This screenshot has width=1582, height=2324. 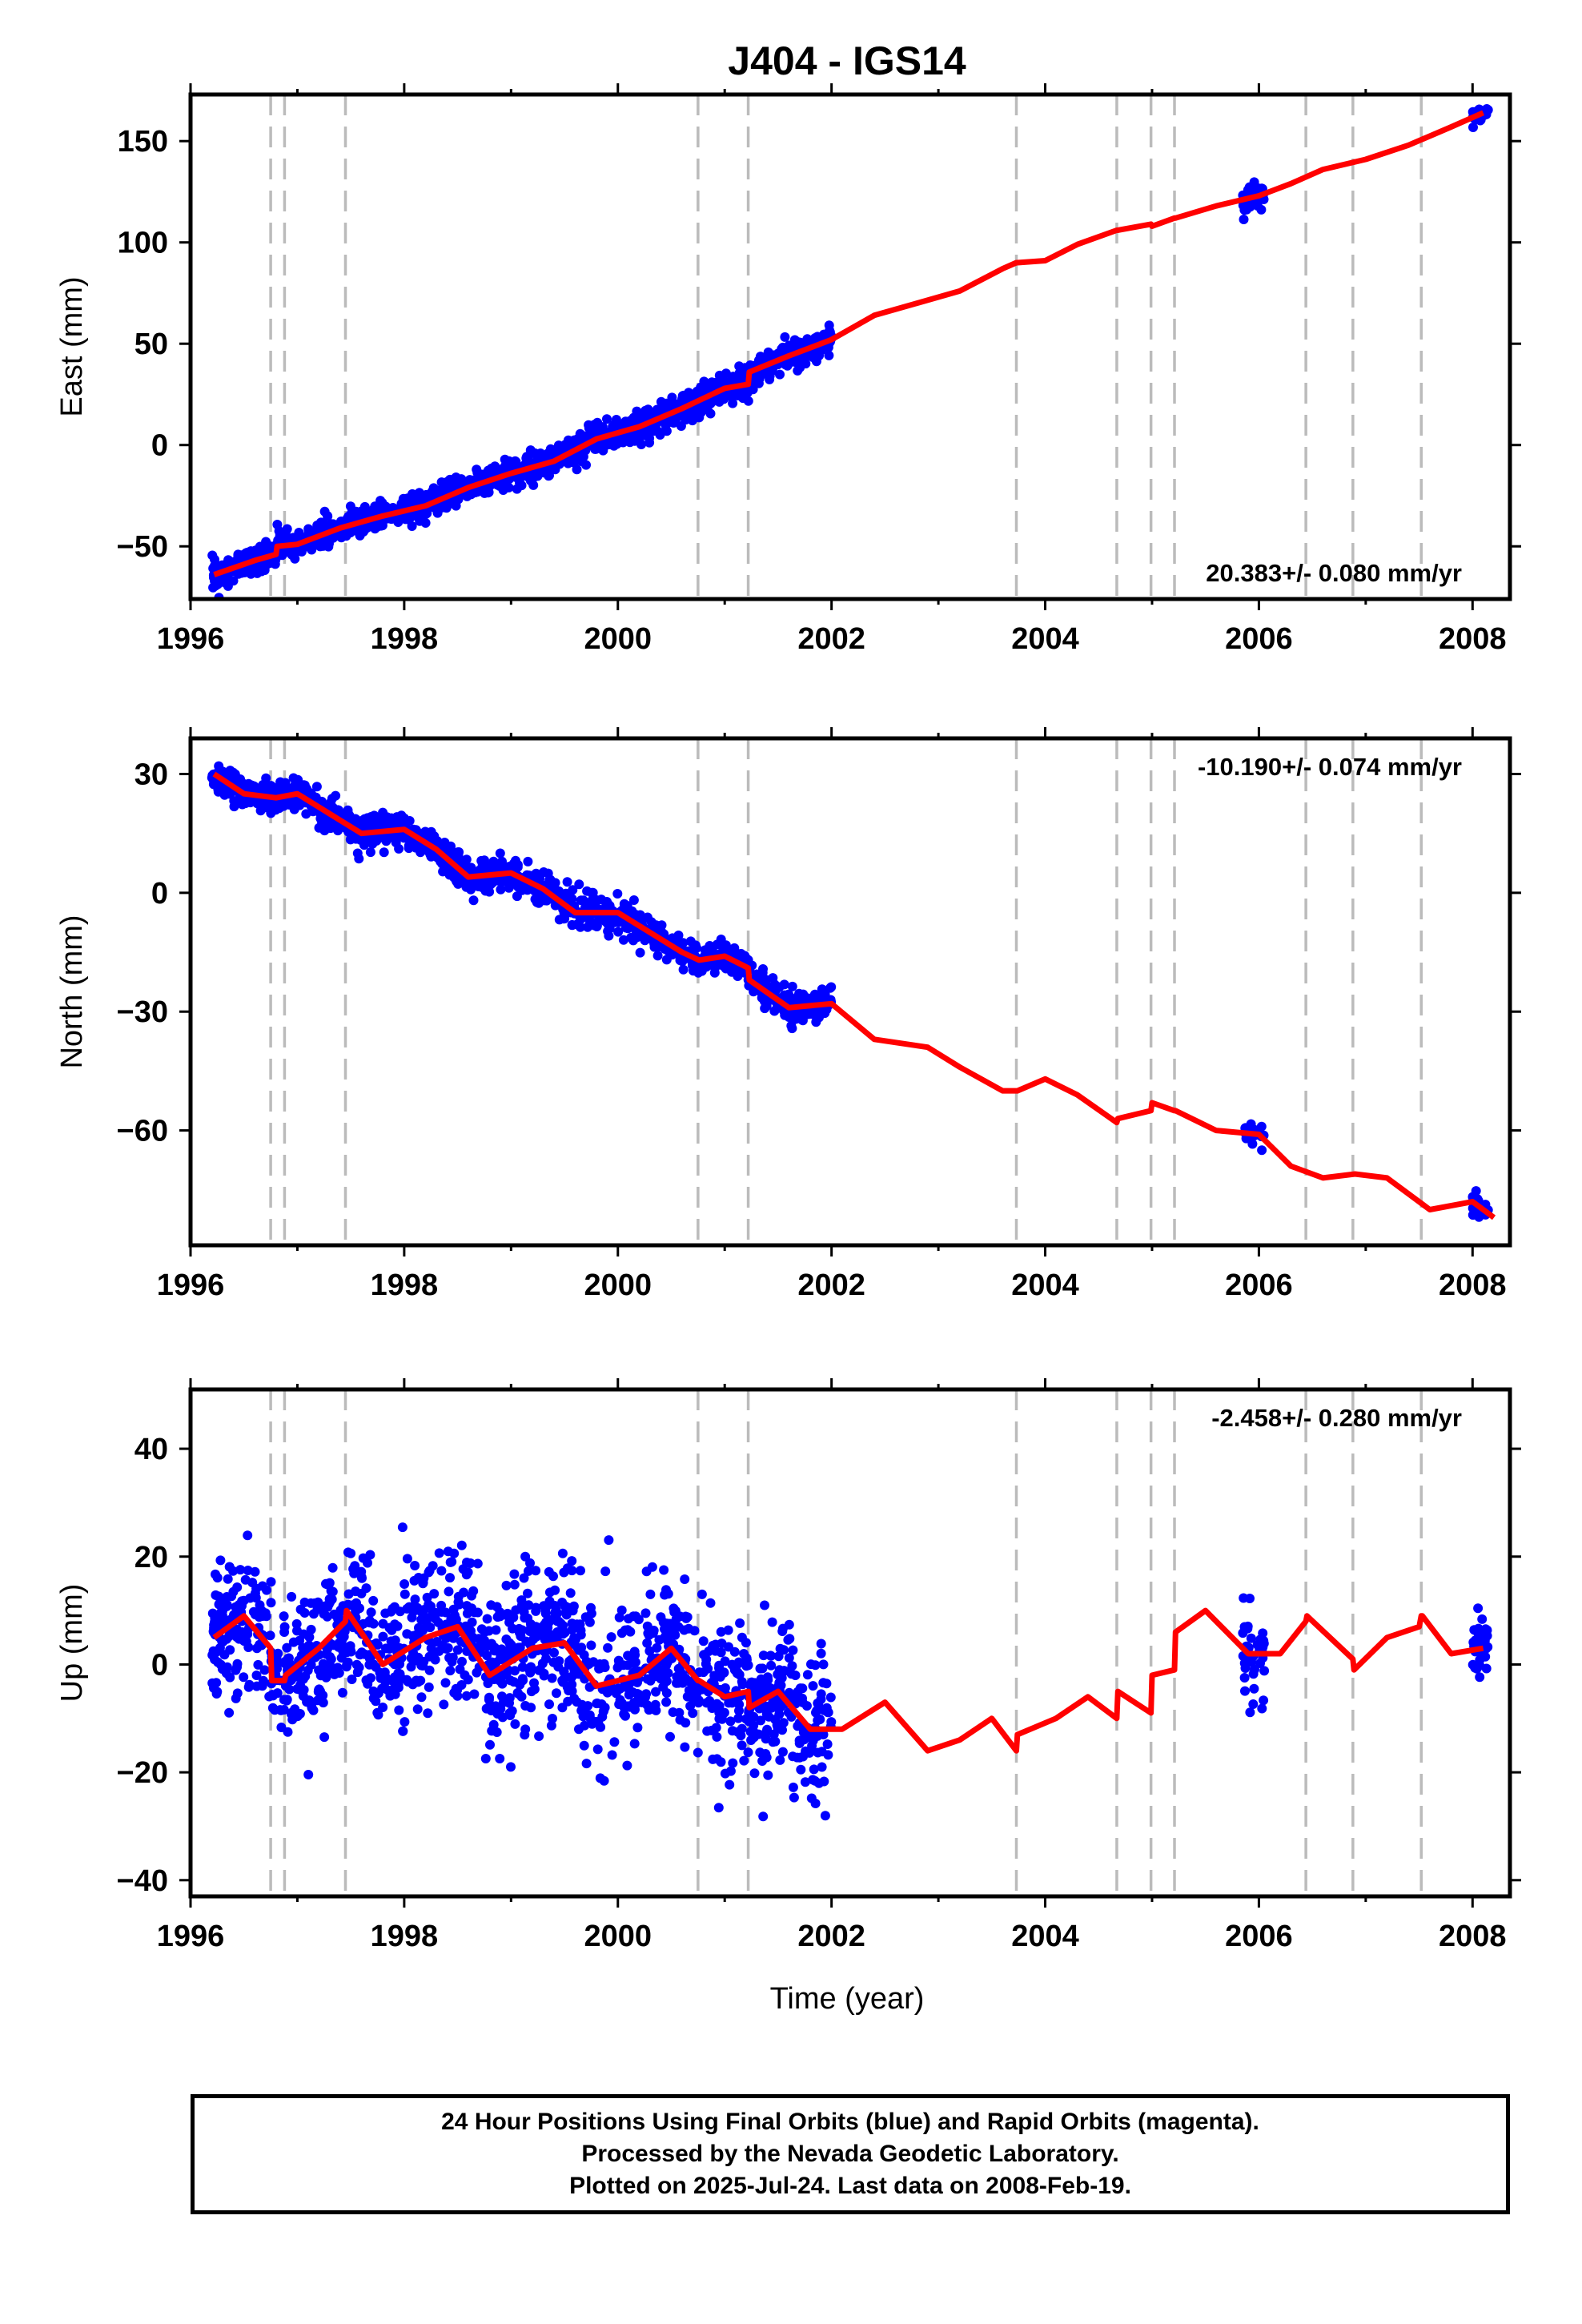 I want to click on up-rate-label: -2.458+/- 0.280 mm/yr, so click(x=1336, y=1418).